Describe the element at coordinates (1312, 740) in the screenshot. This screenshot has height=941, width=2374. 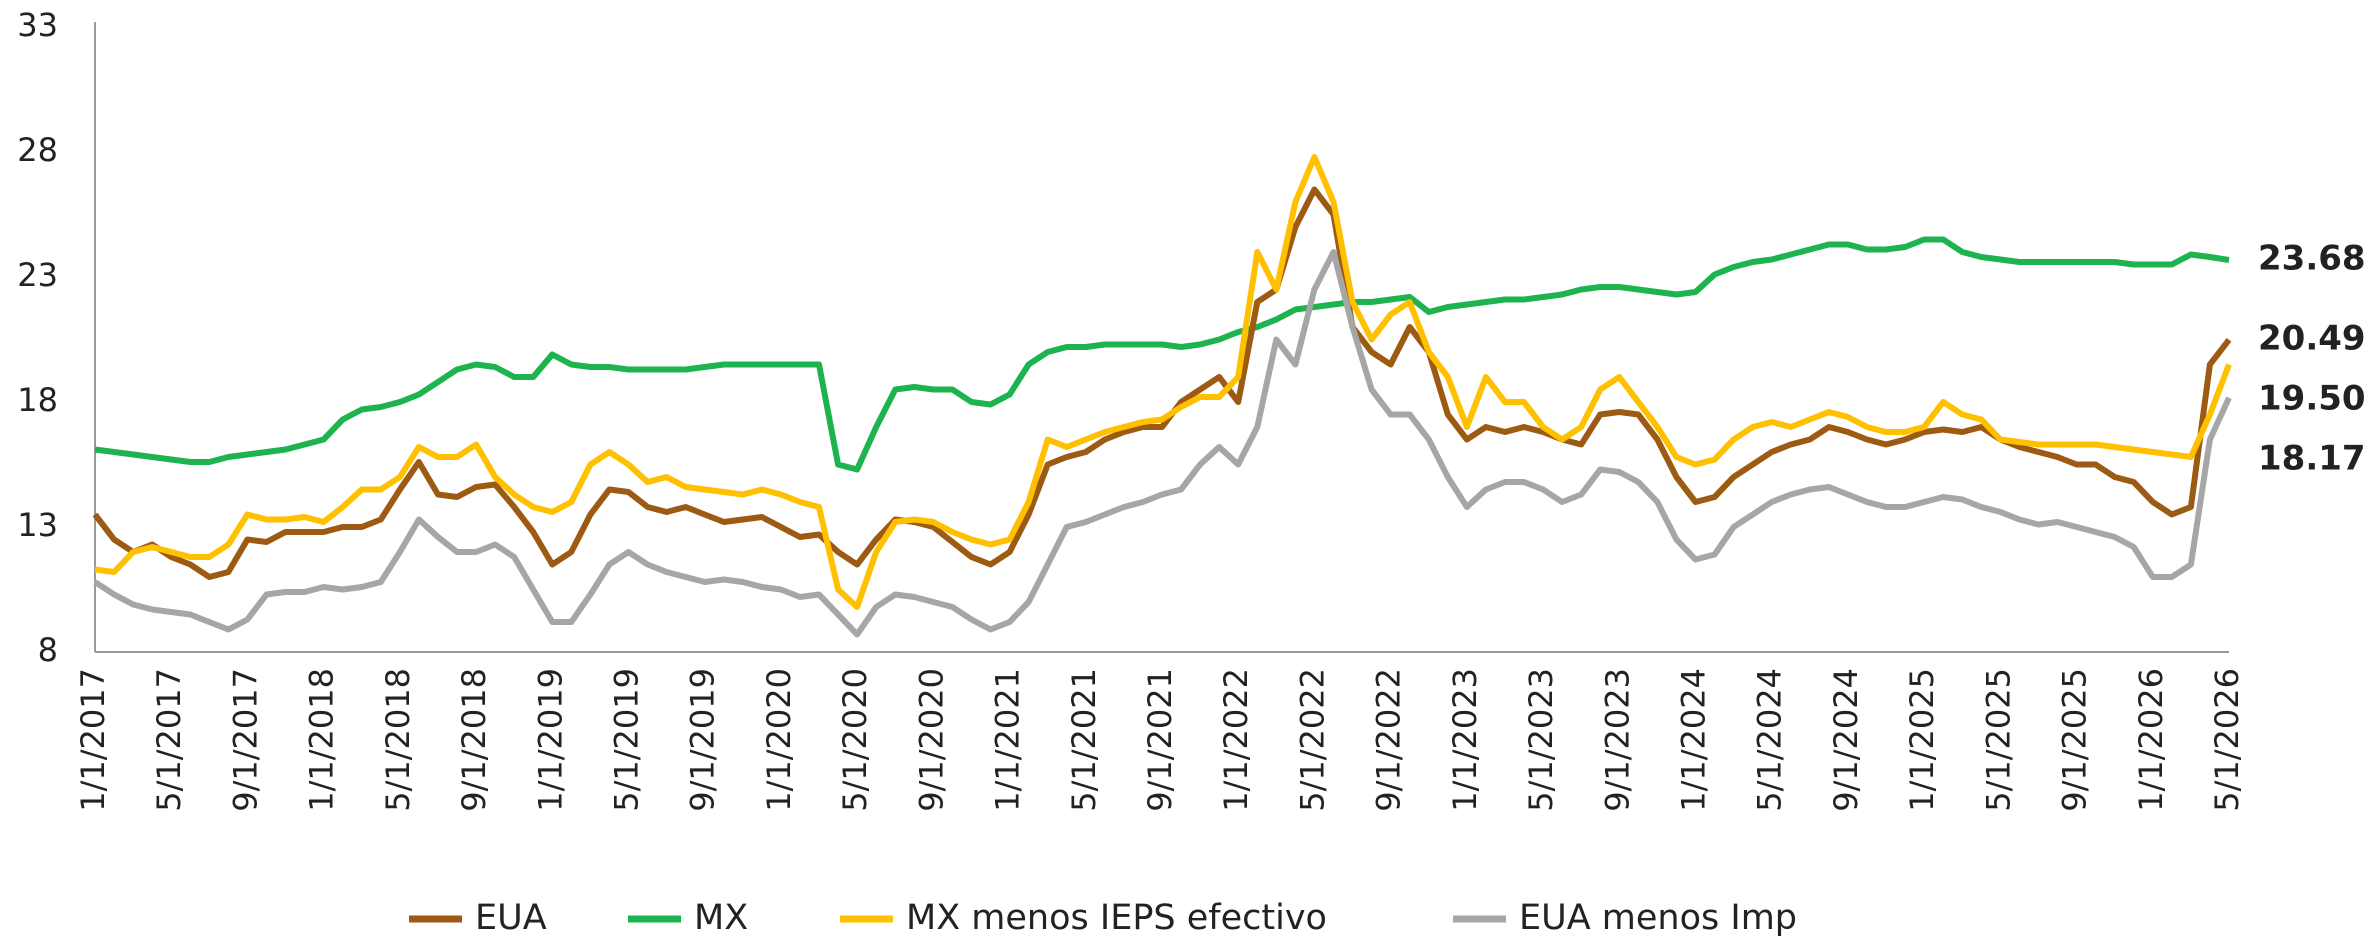
I see `x-tick-label: 5/1/2022` at that location.